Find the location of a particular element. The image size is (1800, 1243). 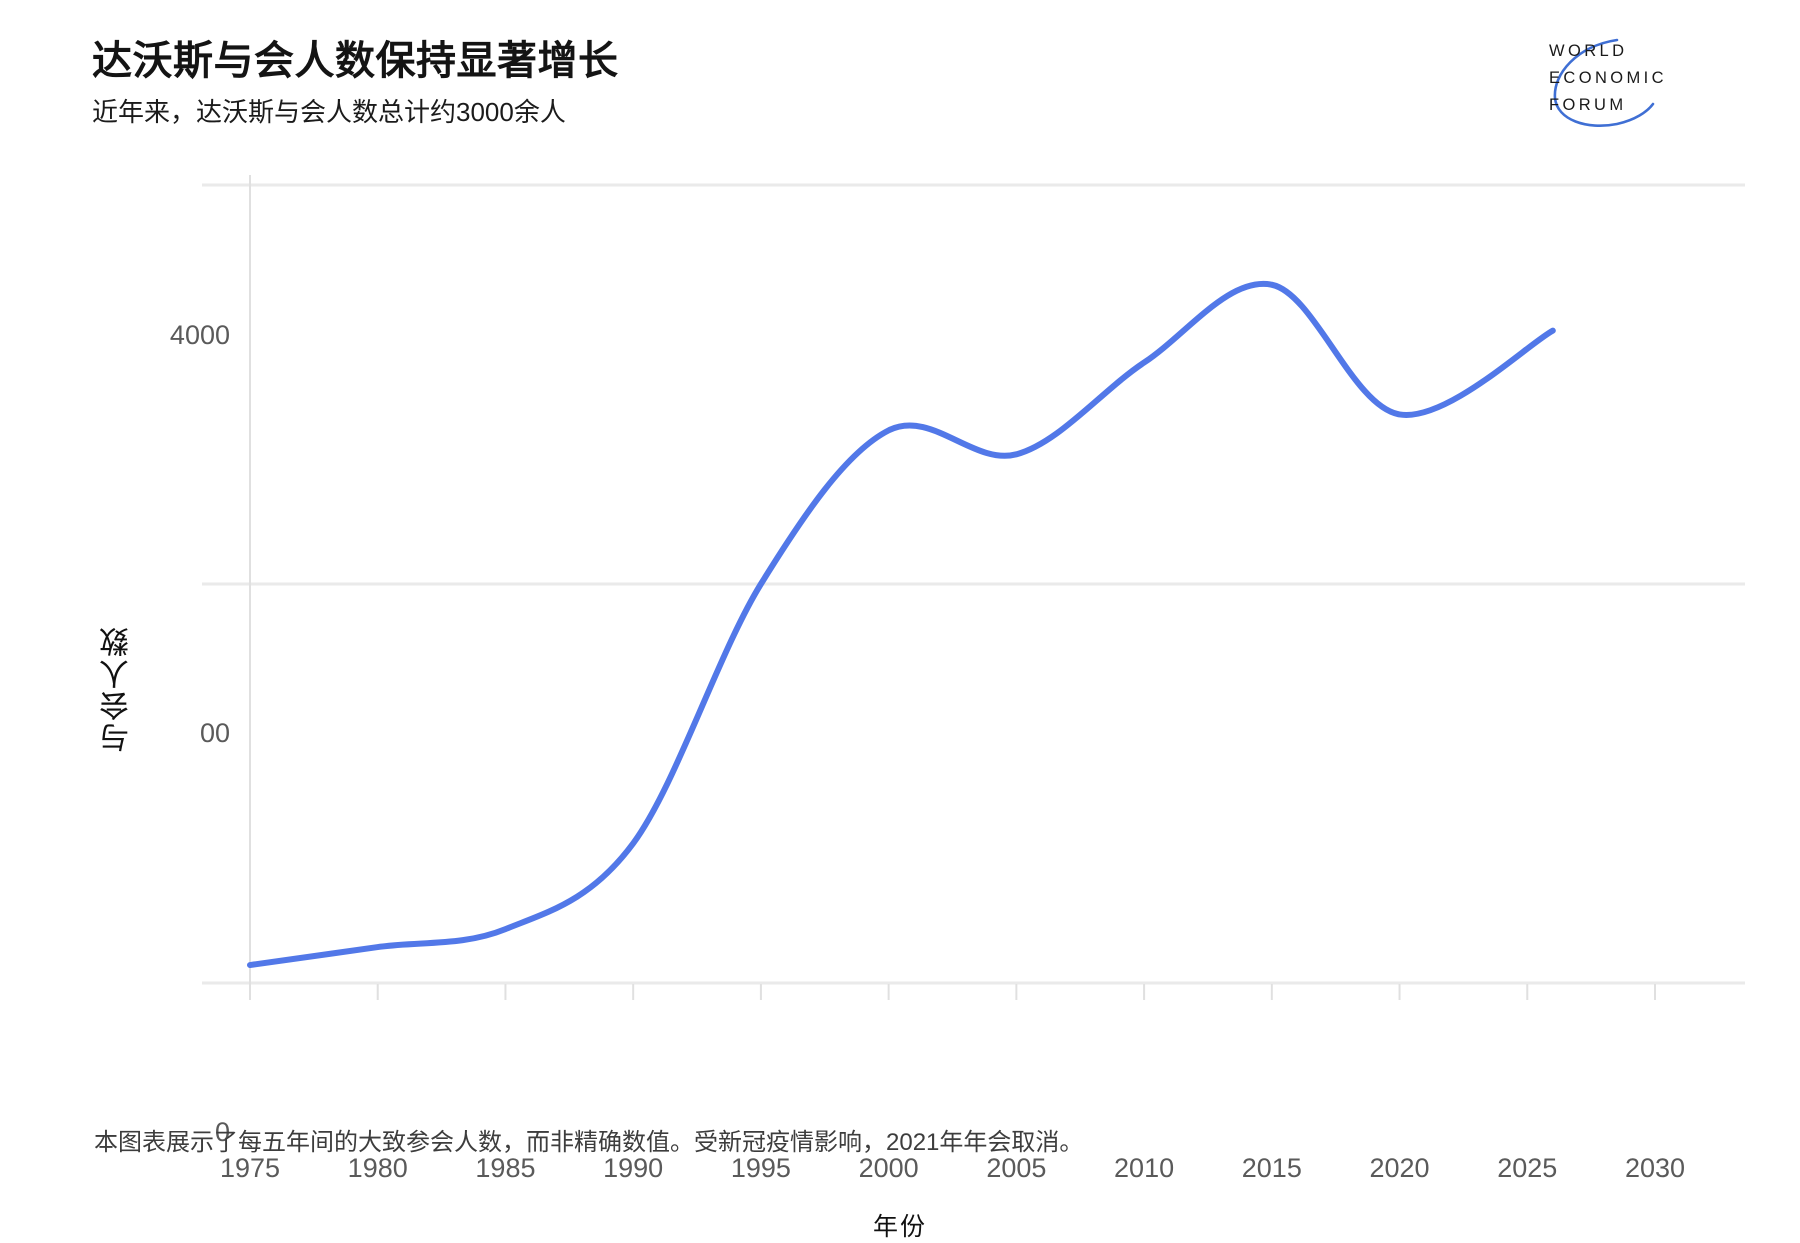

x-tick-marks is located at coordinates (952, 992).